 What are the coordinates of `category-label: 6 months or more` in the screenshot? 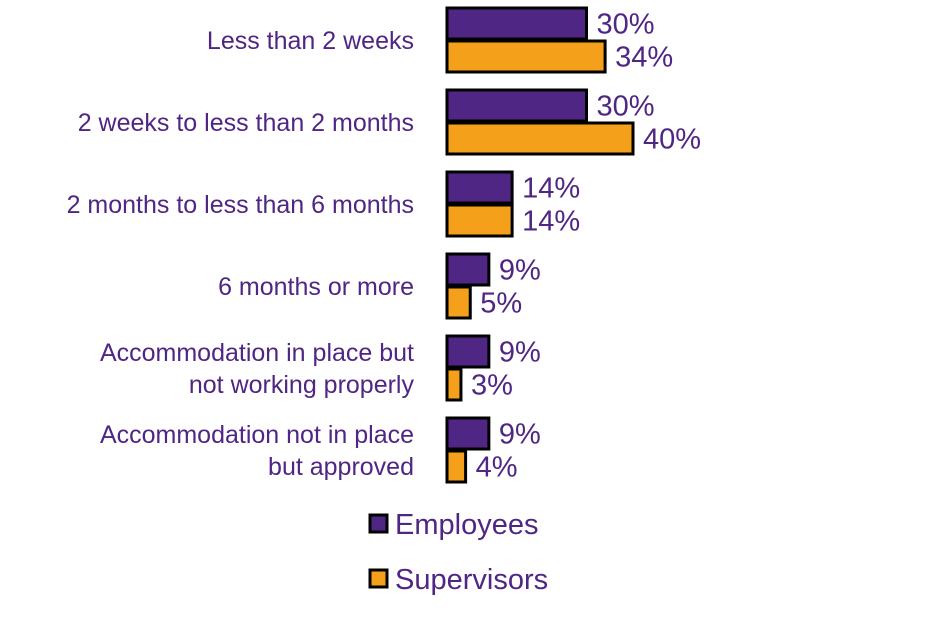 It's located at (316, 287).